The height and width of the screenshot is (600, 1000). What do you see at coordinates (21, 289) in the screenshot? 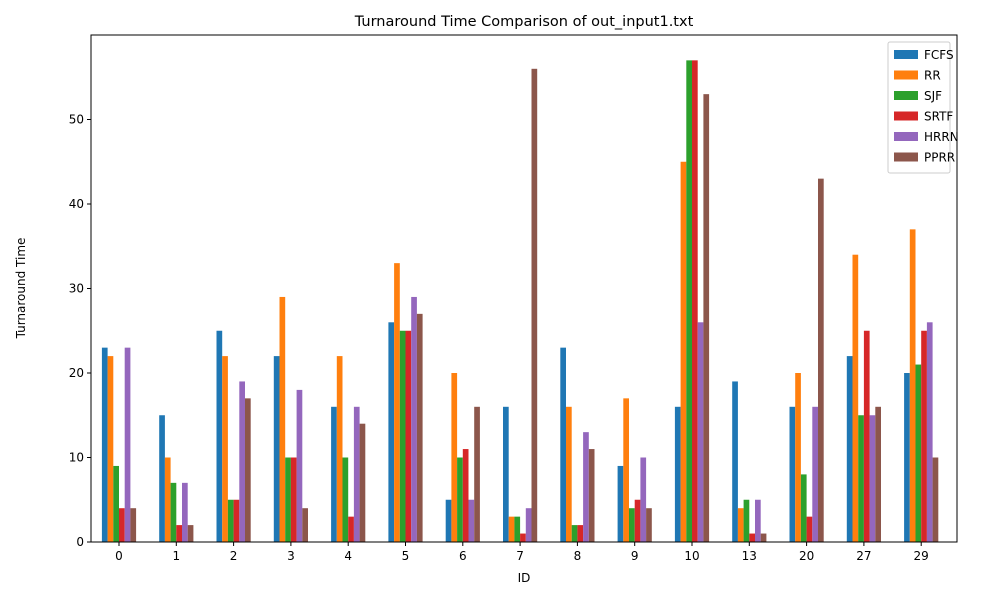
I see `y-axis-label: Turnaround Time` at bounding box center [21, 289].